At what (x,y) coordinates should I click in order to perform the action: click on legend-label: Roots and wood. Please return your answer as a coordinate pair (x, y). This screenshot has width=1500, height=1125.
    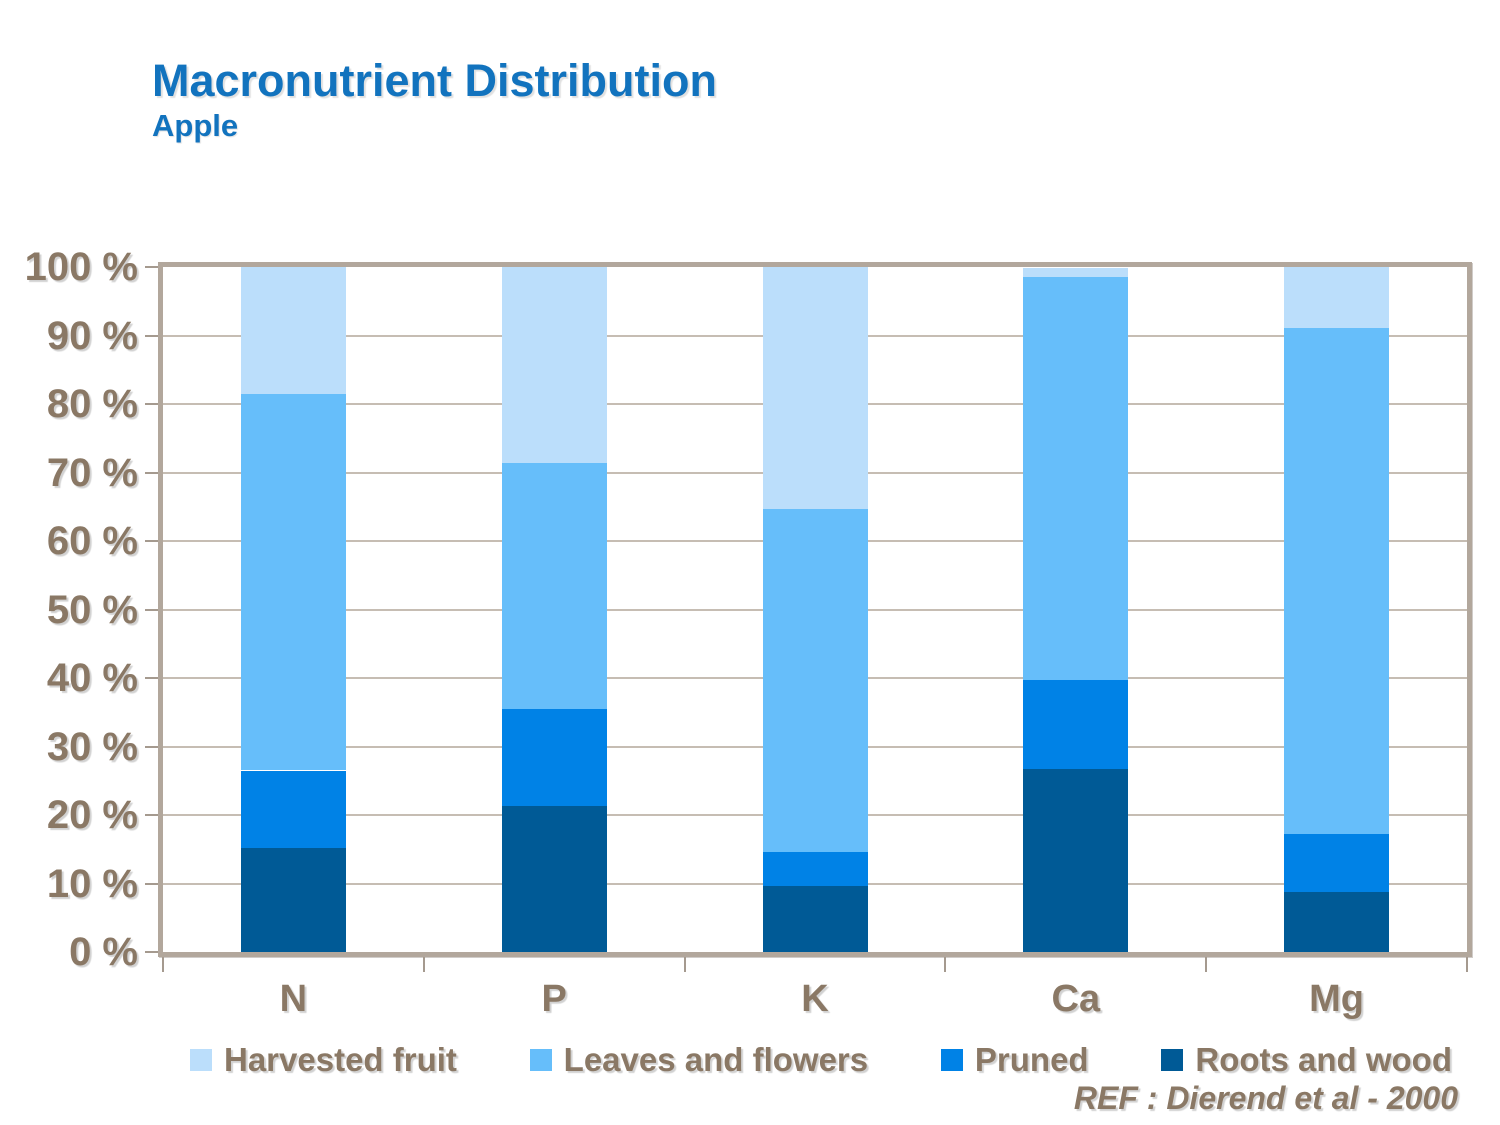
    Looking at the image, I should click on (1323, 1059).